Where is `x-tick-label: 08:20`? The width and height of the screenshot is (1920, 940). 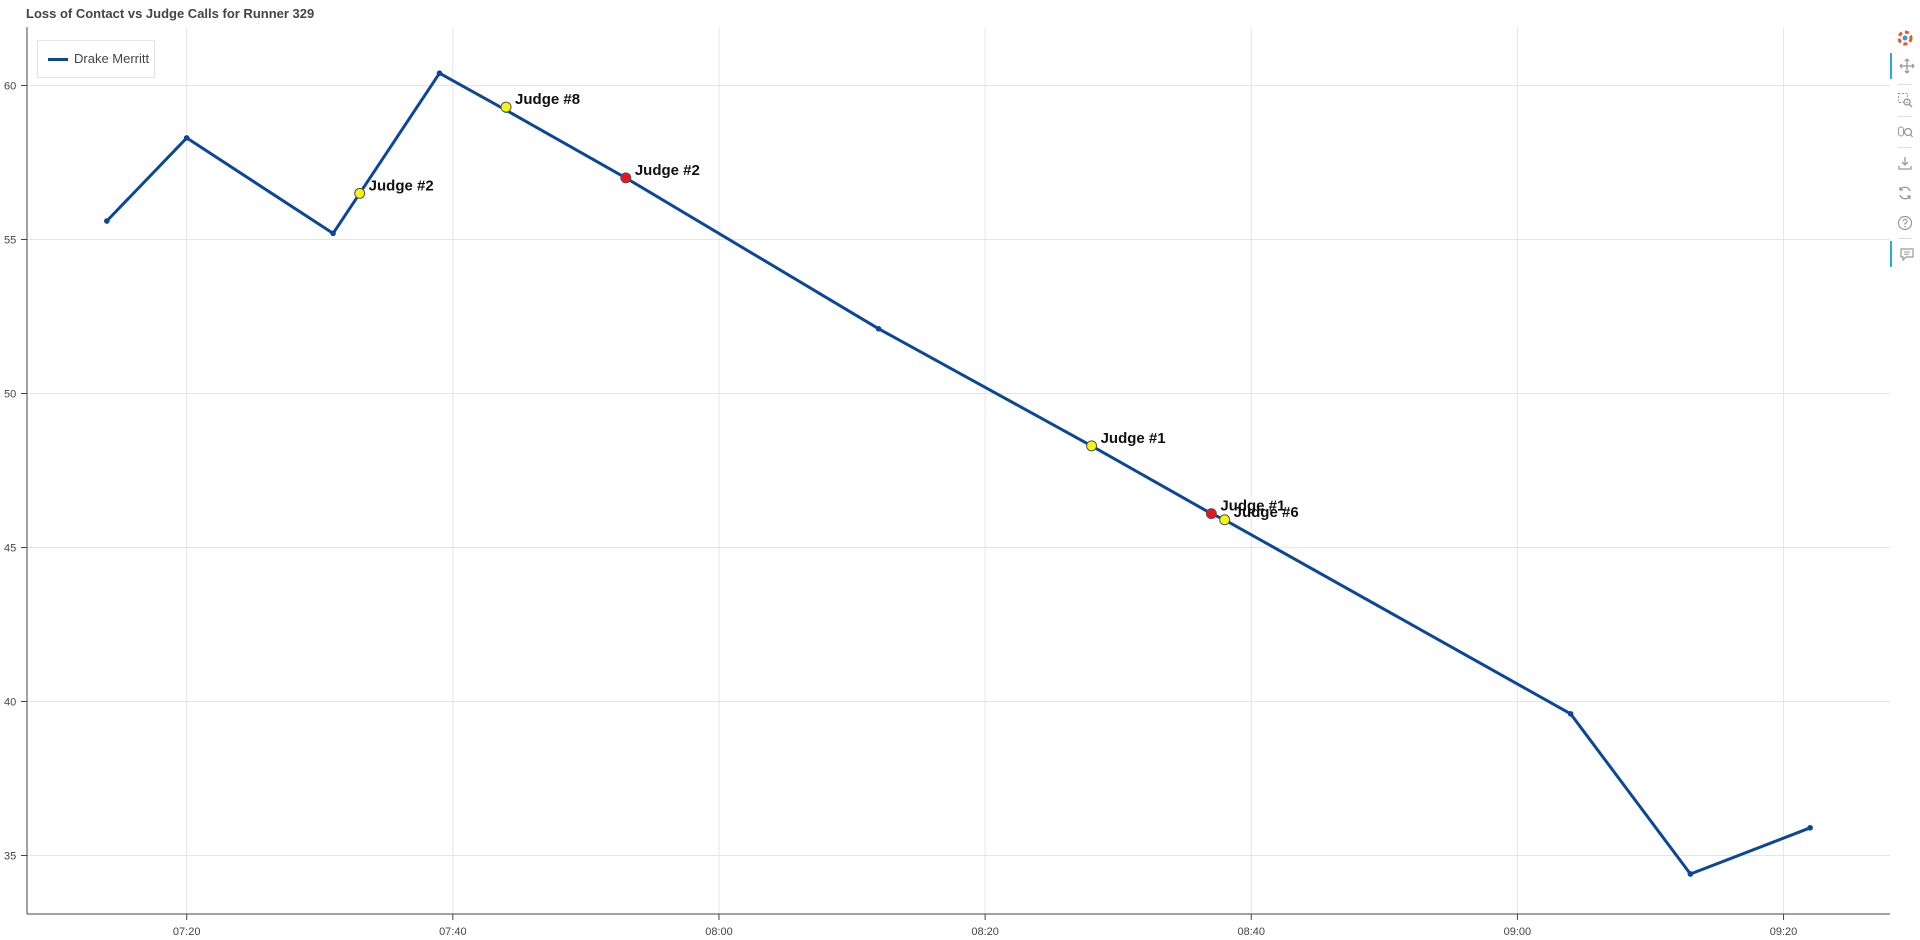 x-tick-label: 08:20 is located at coordinates (985, 932).